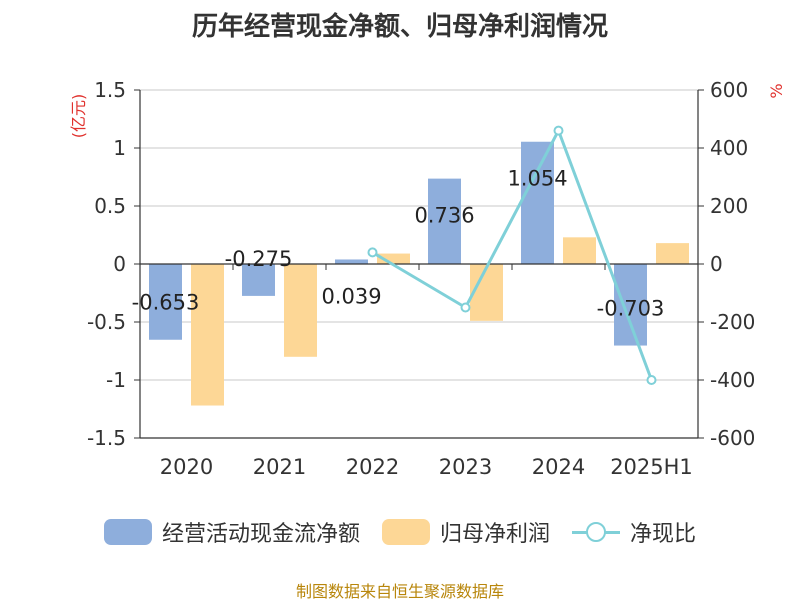 The image size is (800, 602). What do you see at coordinates (351, 296) in the screenshot?
I see `cashflow-data-label: 0.039` at bounding box center [351, 296].